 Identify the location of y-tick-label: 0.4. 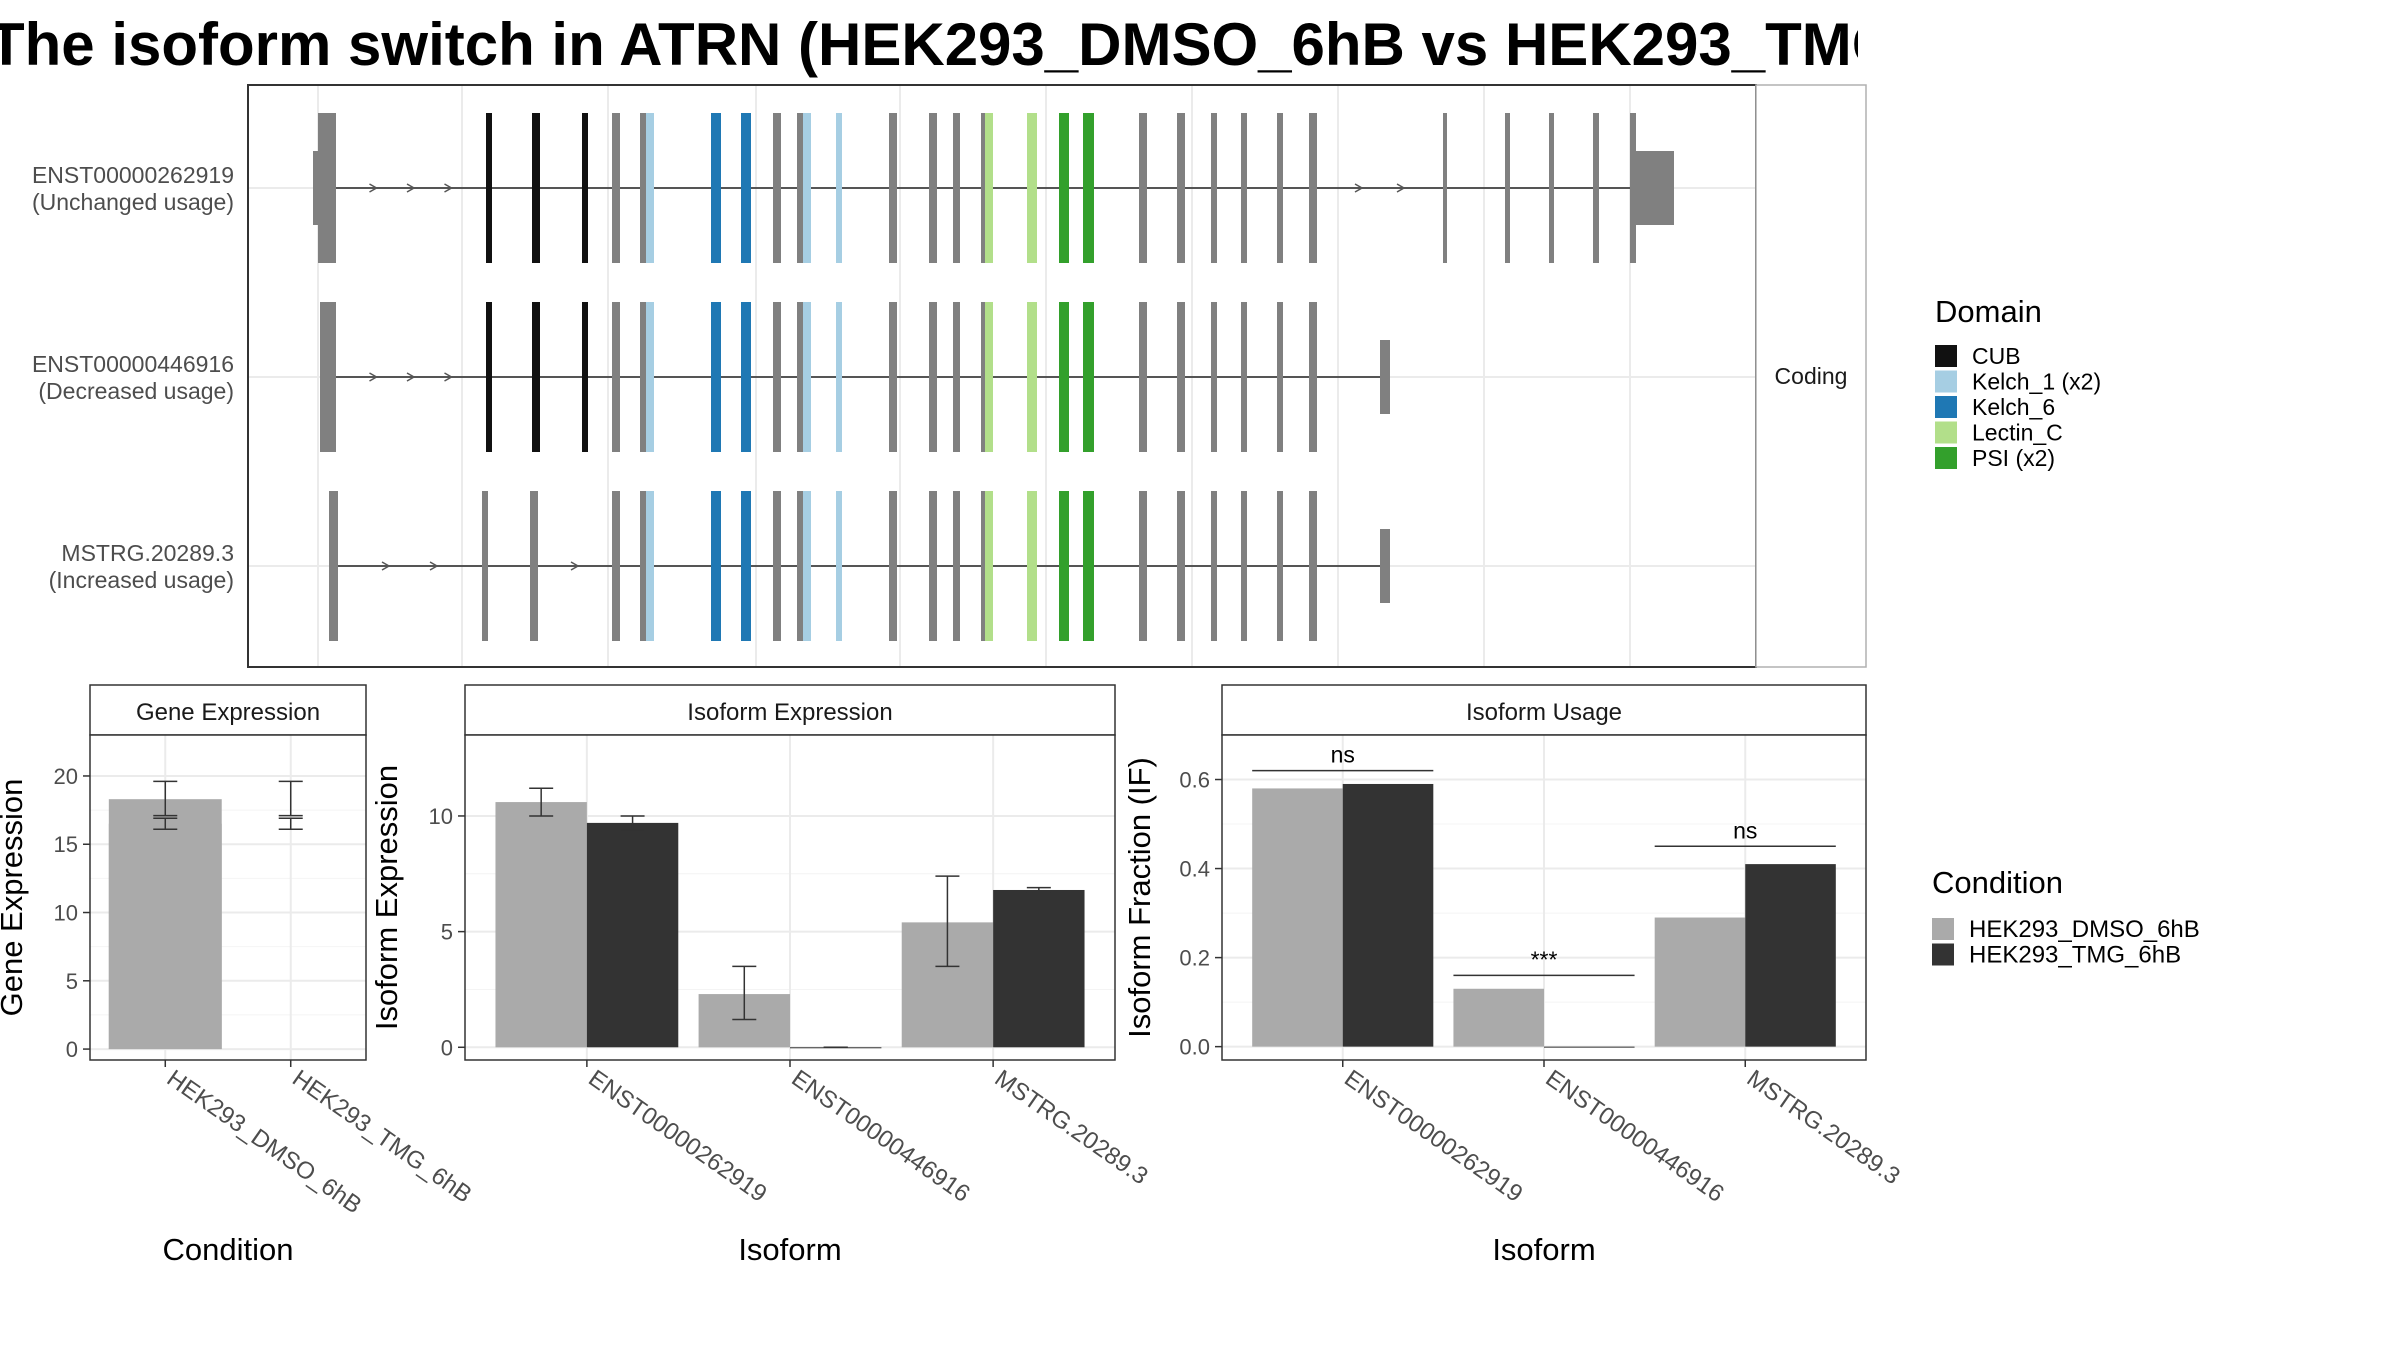
(1194, 869).